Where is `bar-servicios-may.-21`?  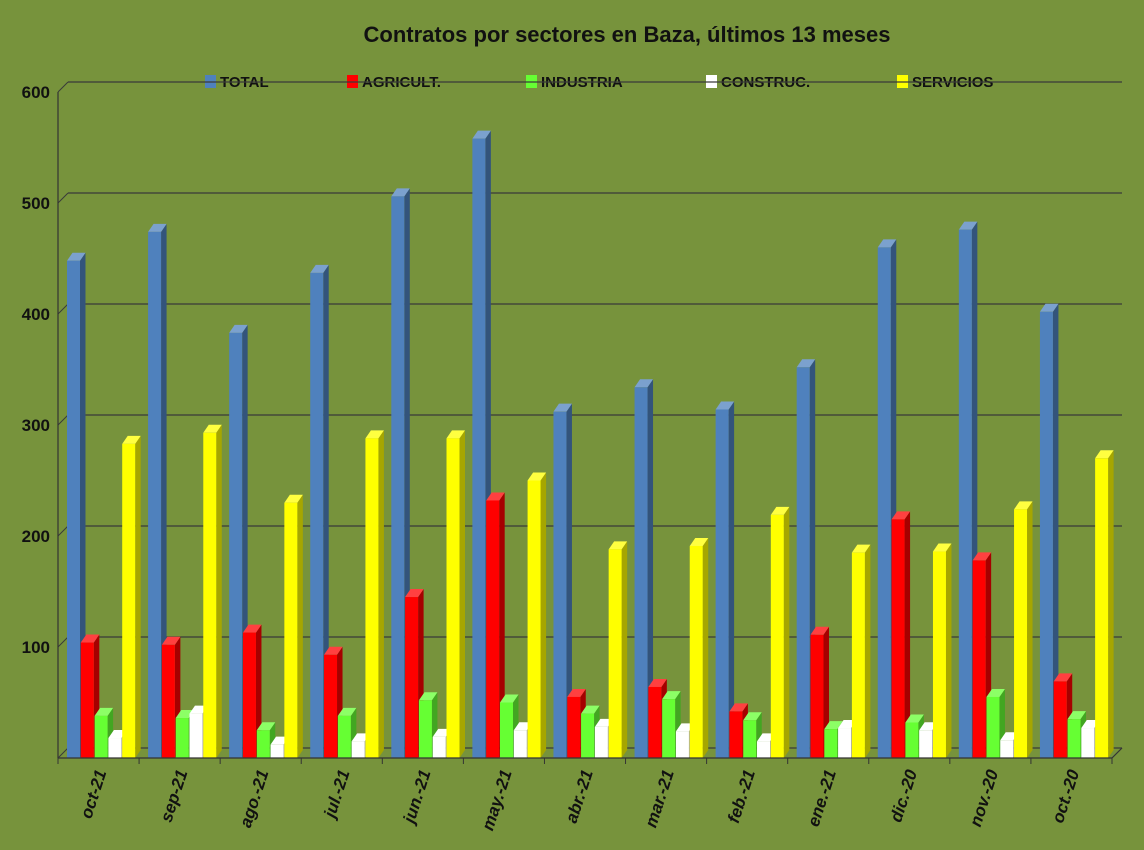
bar-servicios-may.-21 is located at coordinates (537, 615).